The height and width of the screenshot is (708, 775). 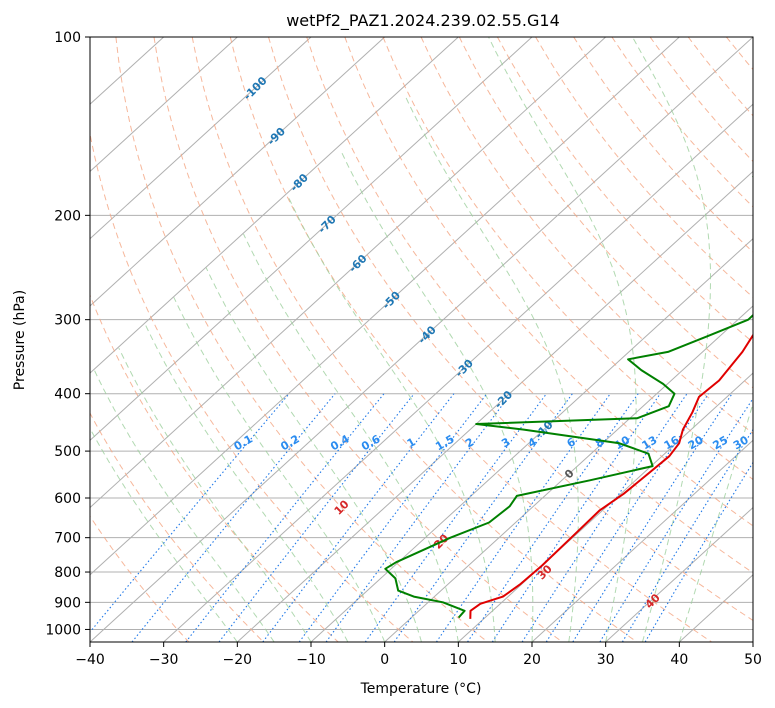 I want to click on y-tick-label: 900, so click(x=67, y=603).